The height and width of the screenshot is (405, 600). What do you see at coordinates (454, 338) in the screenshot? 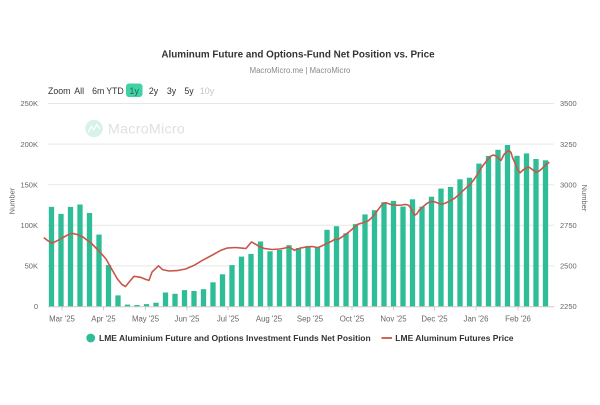
I see `svg-text: LME Aluminum Futures Price` at bounding box center [454, 338].